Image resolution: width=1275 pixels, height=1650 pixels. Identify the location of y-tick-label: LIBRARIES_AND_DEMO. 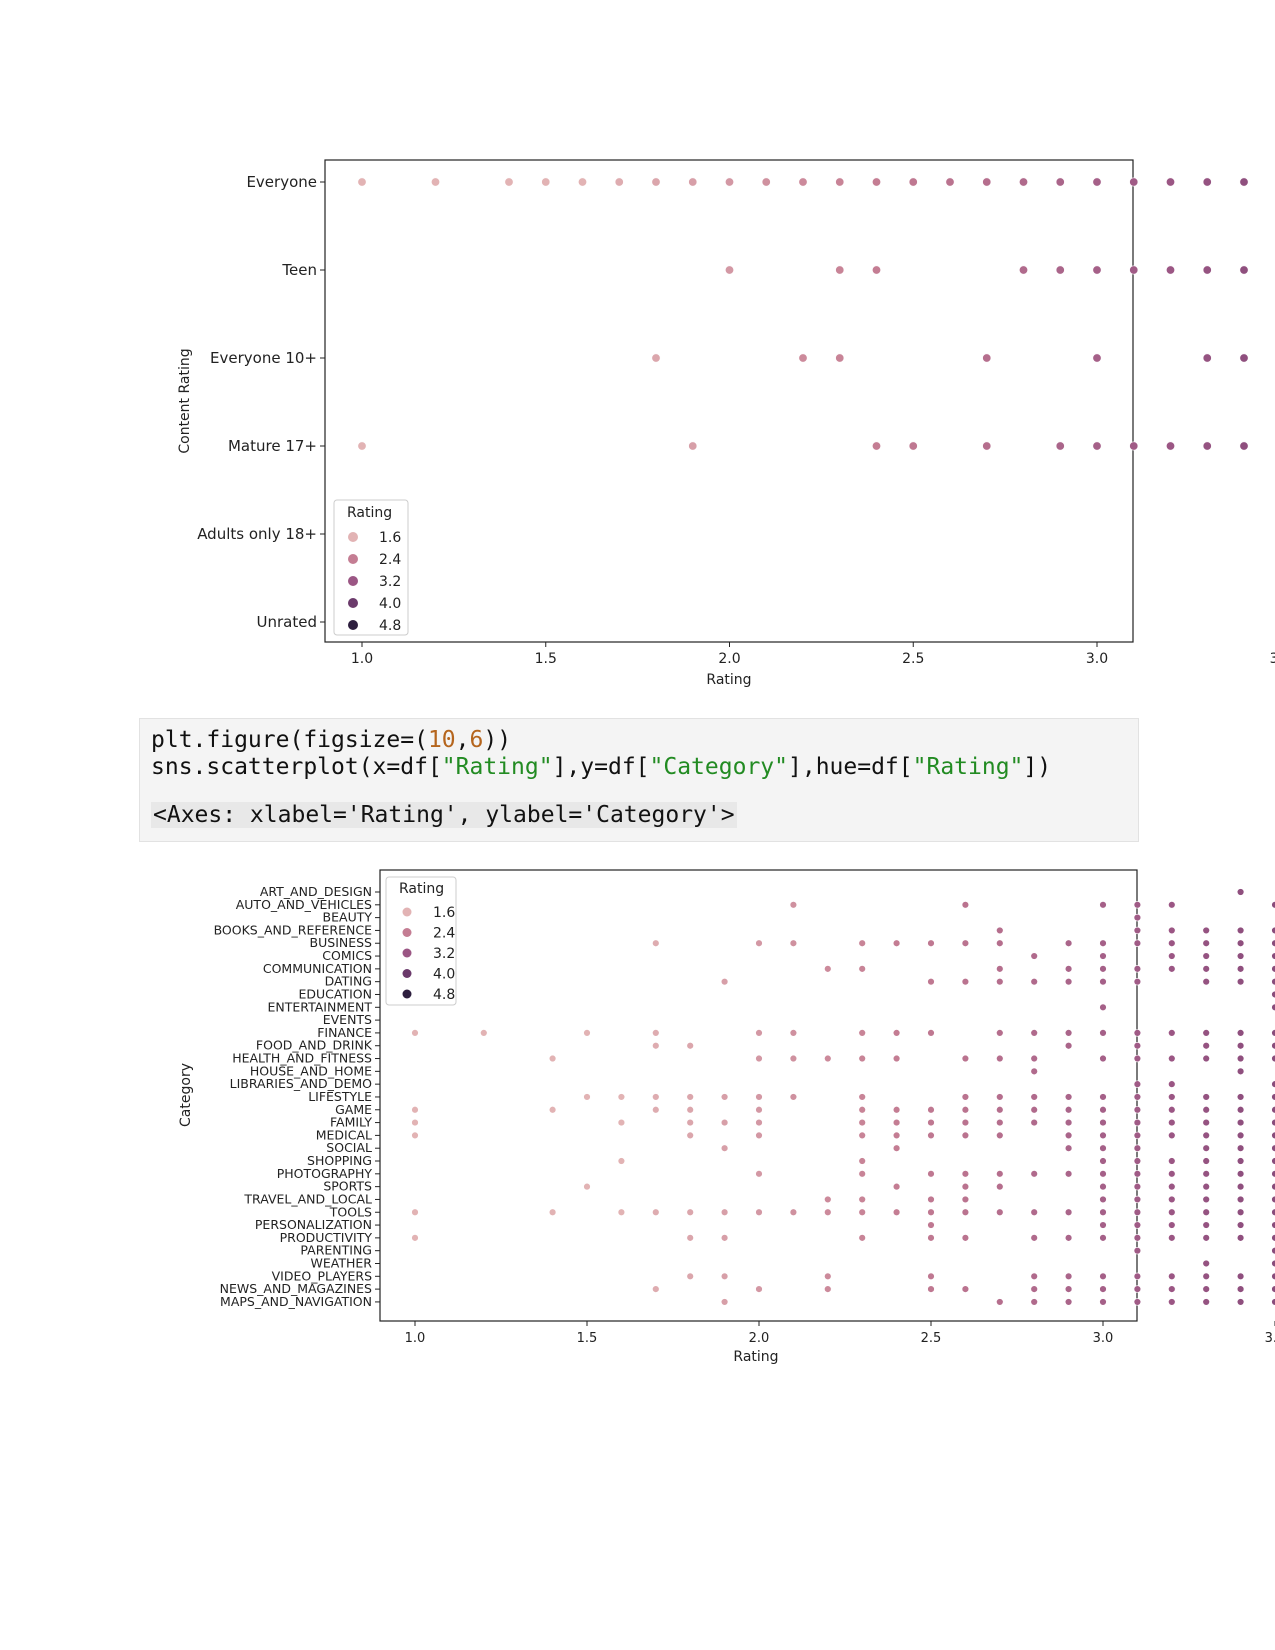
(301, 1083).